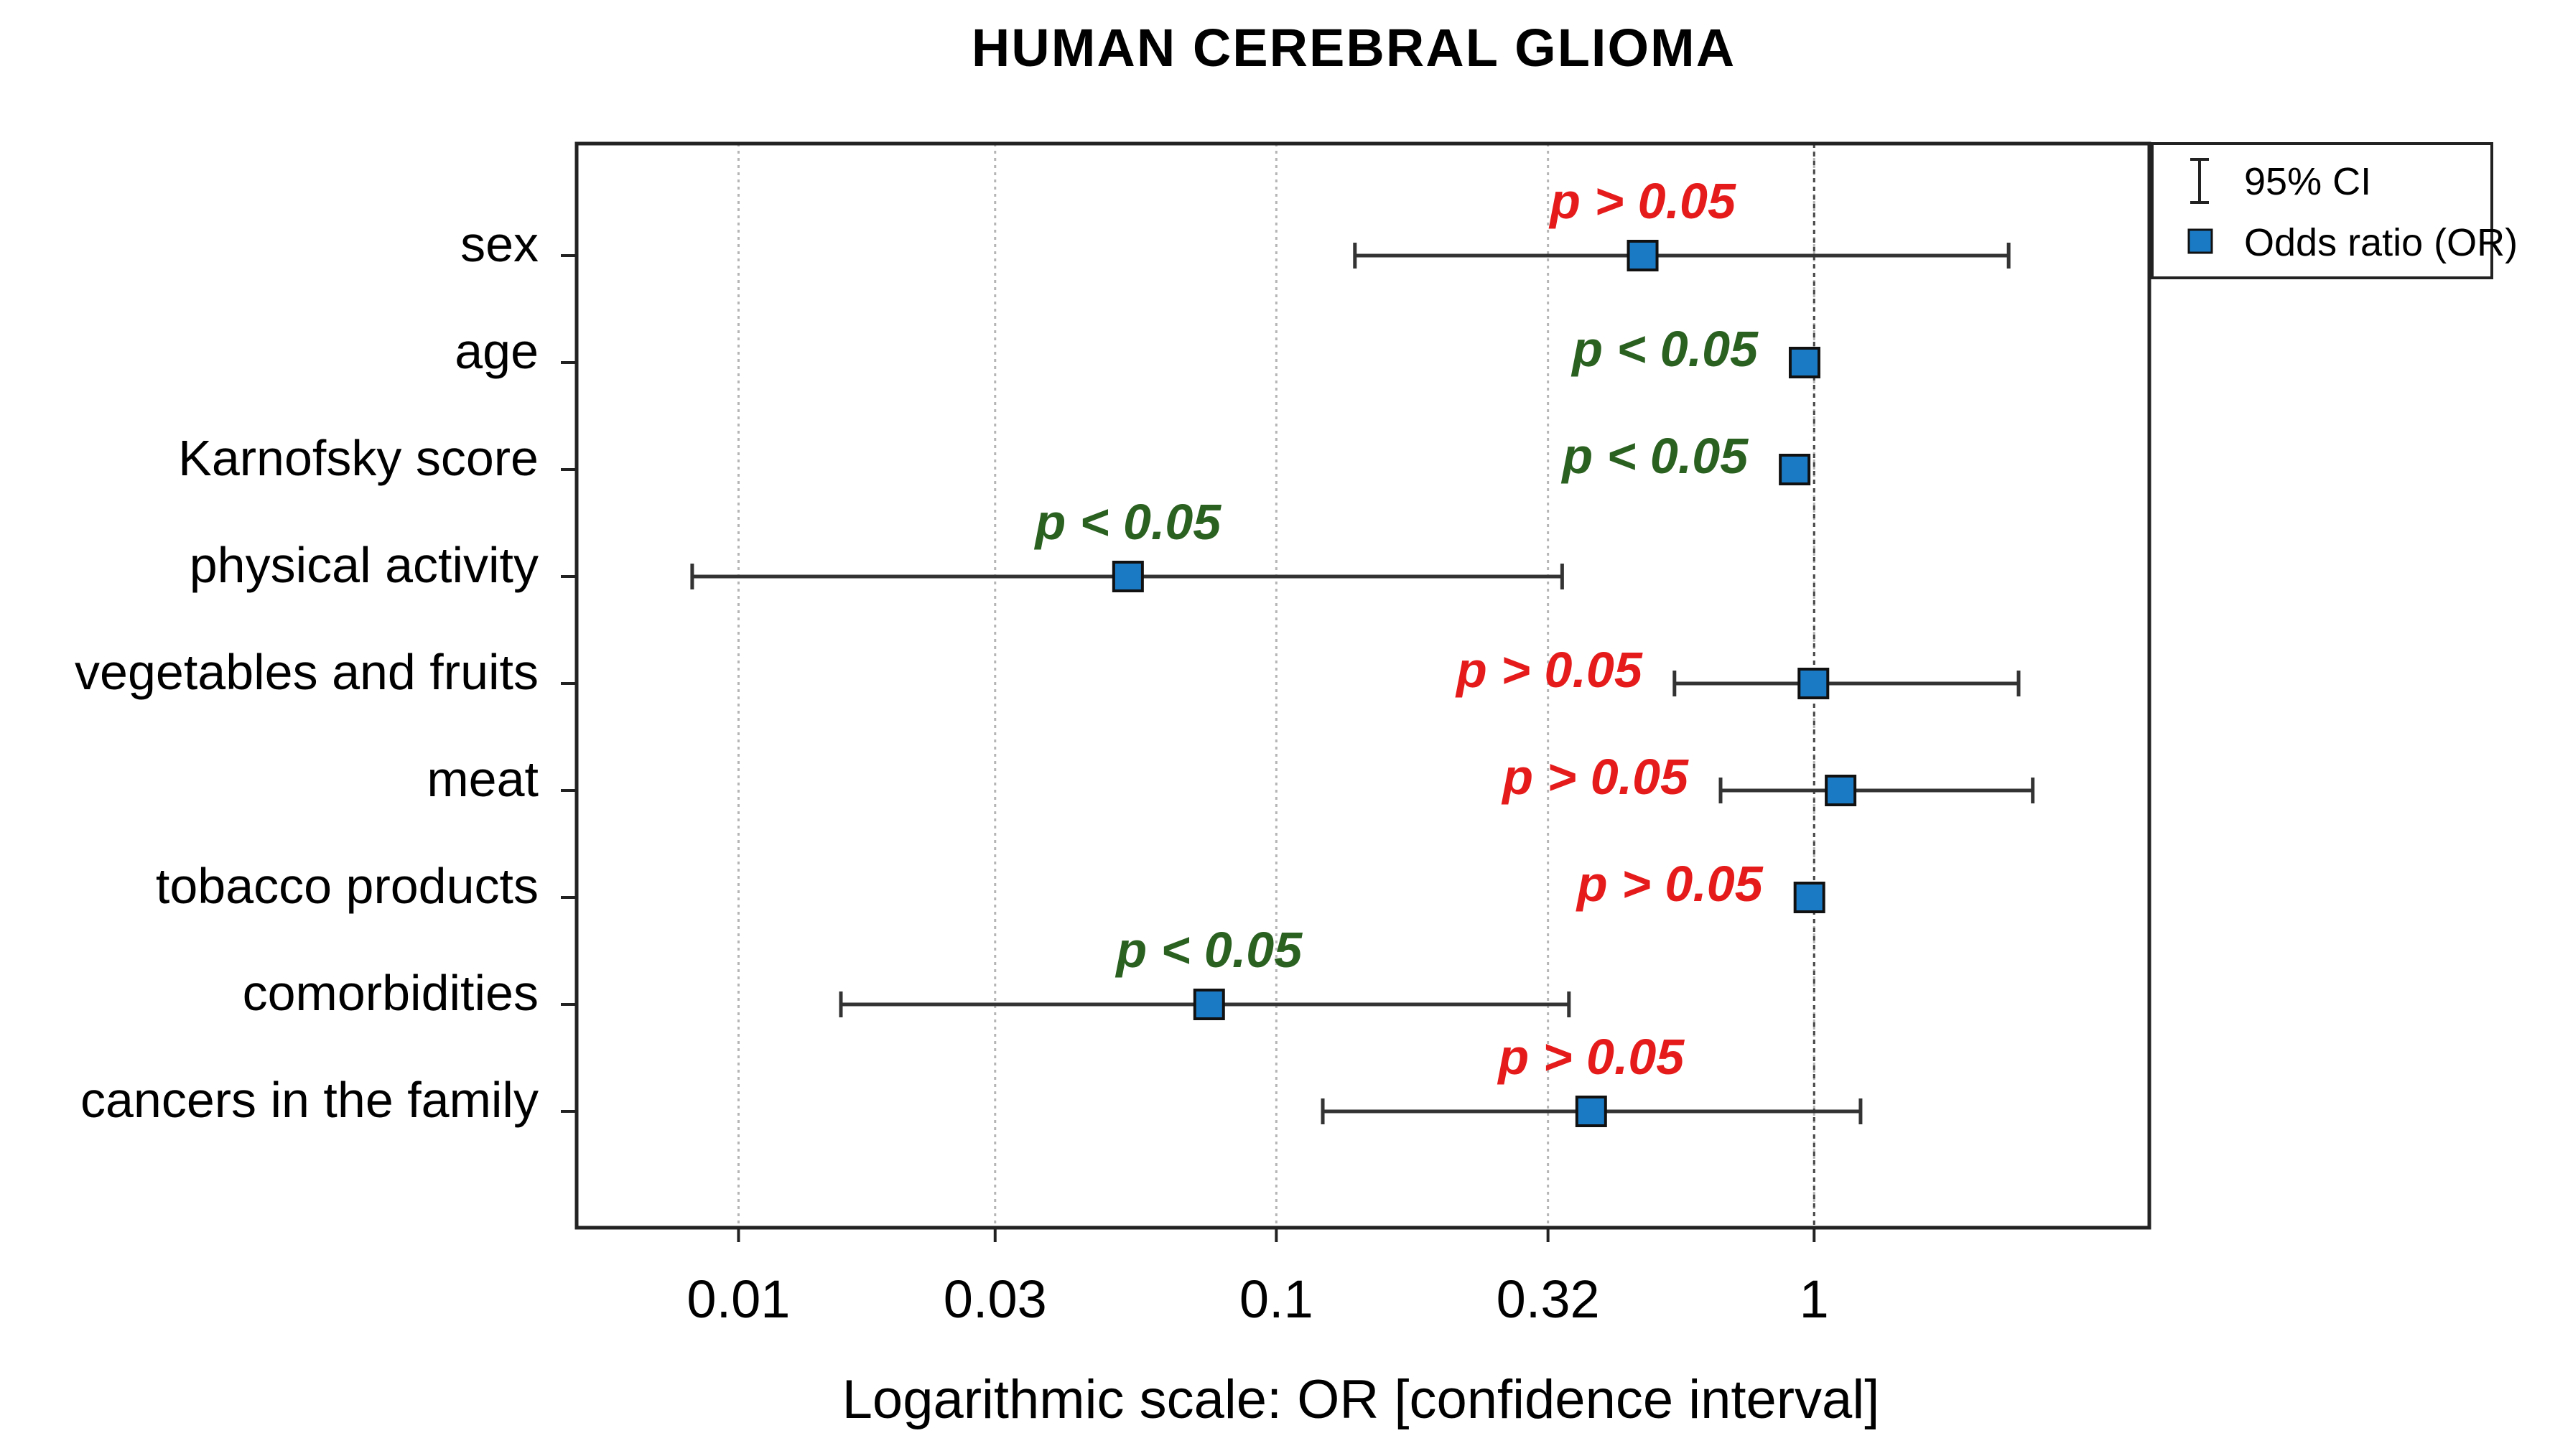 Image resolution: width=2550 pixels, height=1456 pixels. What do you see at coordinates (365, 565) in the screenshot?
I see `row-label-3: physical activity` at bounding box center [365, 565].